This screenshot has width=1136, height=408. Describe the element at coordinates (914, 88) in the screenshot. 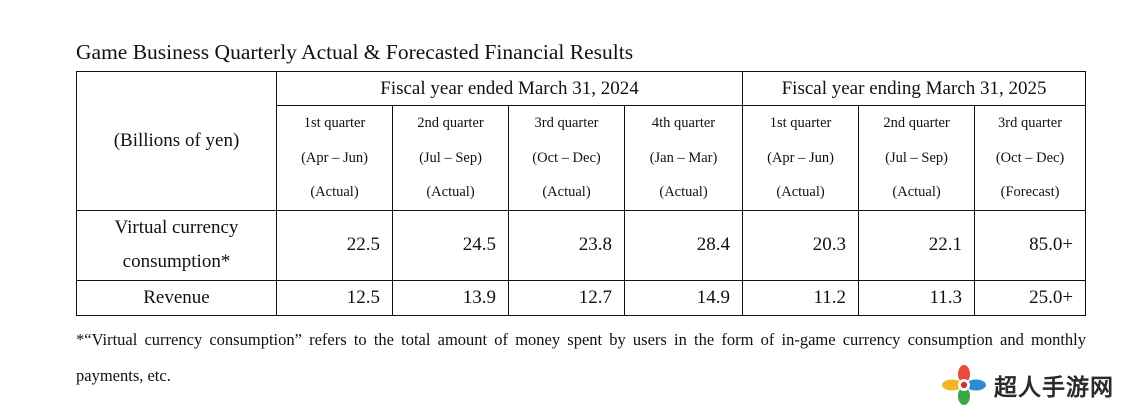

I see `fiscal-year-2025-header: Fiscal year ending March 31, 2025` at that location.